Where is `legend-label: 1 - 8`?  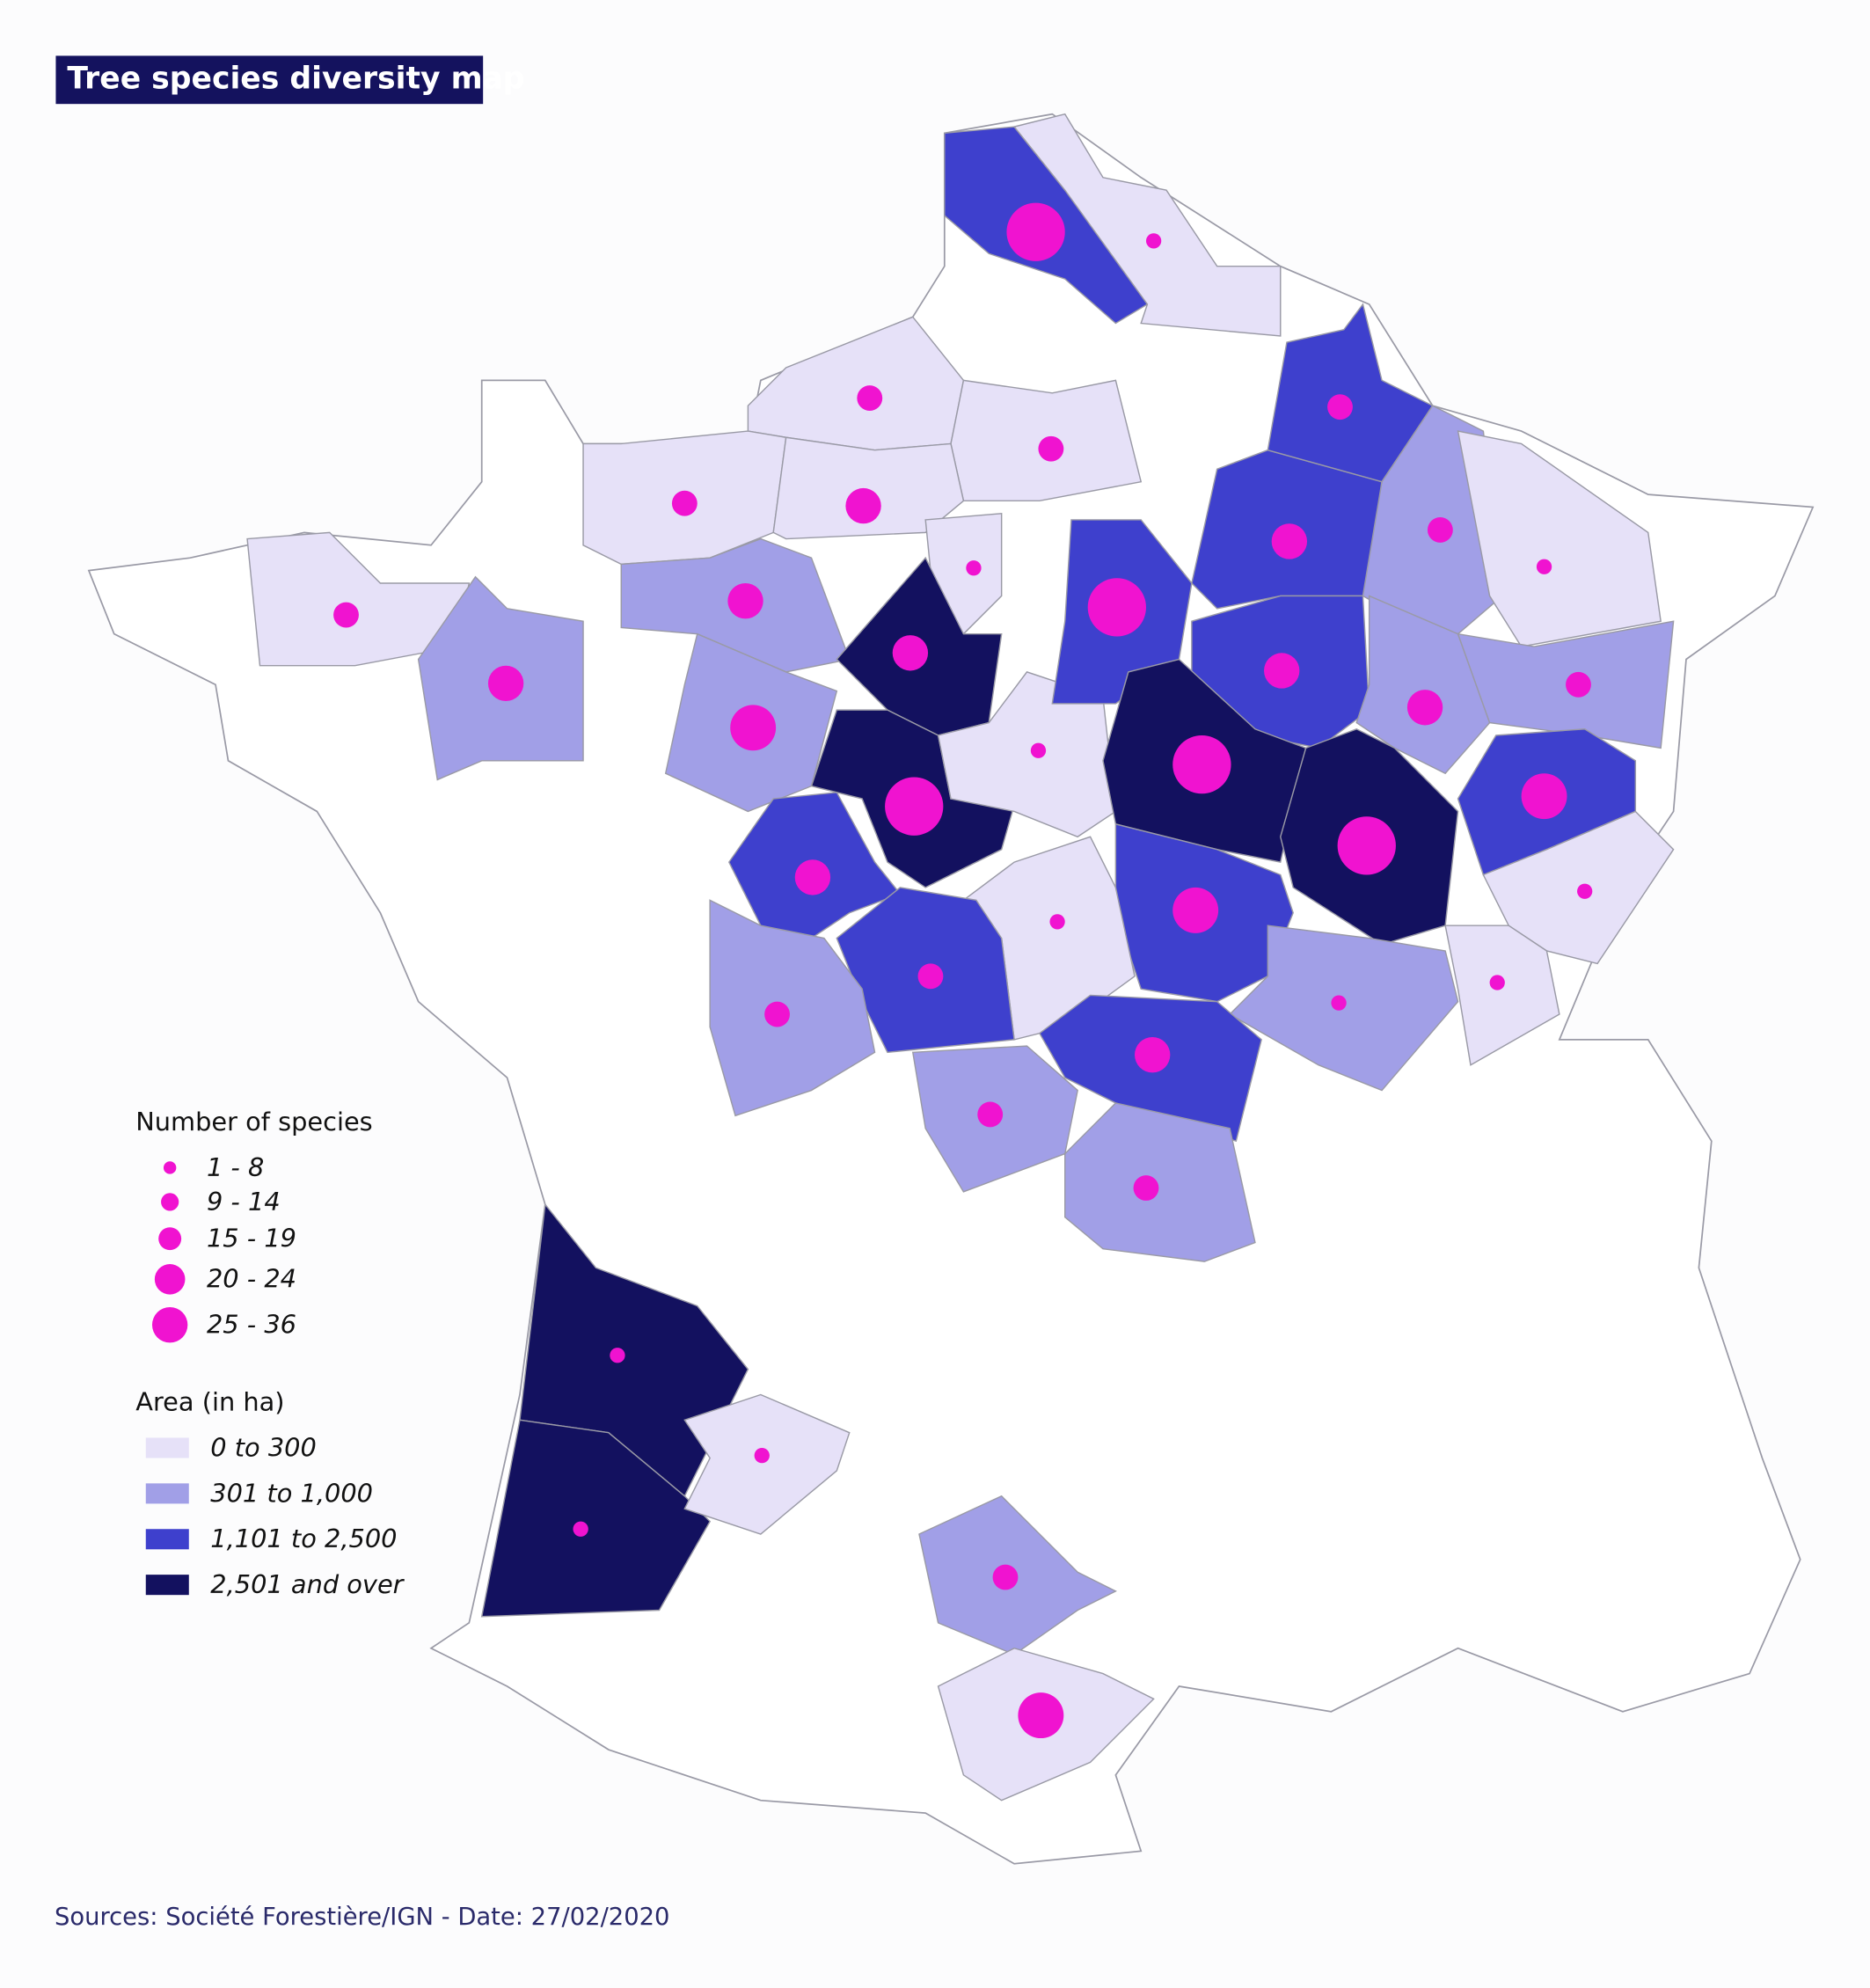
legend-label: 1 - 8 is located at coordinates (235, 1167).